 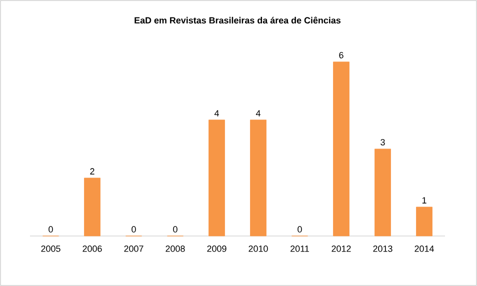 I want to click on x-tick-label: 2008, so click(x=175, y=249).